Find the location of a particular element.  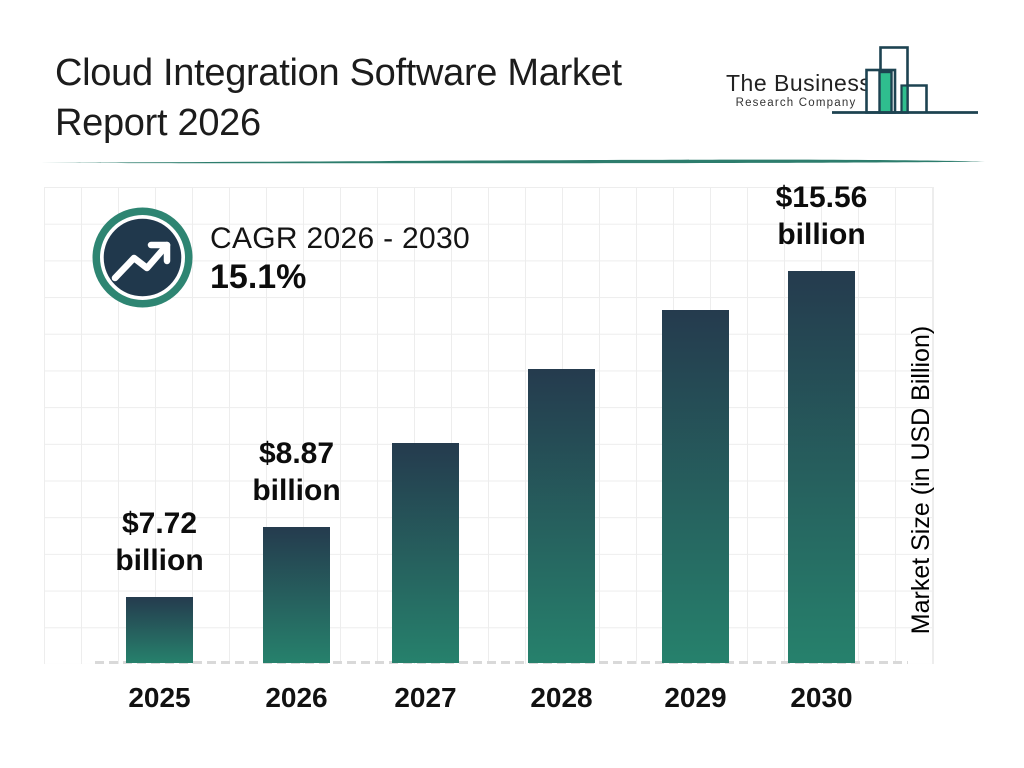

bar-2030 is located at coordinates (821, 467).